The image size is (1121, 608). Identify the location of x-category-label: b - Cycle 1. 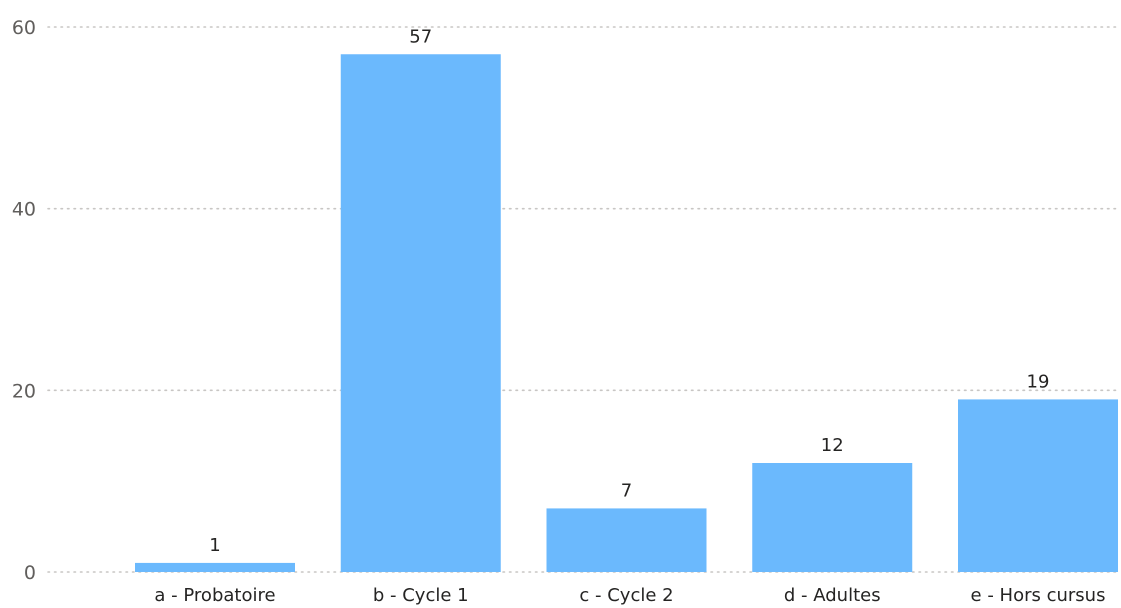
(421, 595).